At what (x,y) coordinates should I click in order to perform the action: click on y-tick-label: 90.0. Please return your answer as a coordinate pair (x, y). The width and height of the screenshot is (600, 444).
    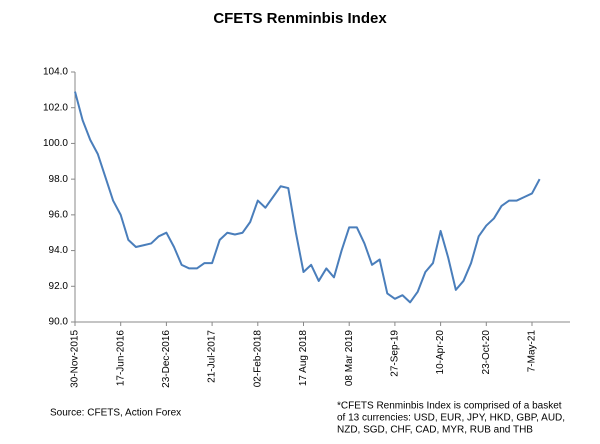
    Looking at the image, I should click on (59, 322).